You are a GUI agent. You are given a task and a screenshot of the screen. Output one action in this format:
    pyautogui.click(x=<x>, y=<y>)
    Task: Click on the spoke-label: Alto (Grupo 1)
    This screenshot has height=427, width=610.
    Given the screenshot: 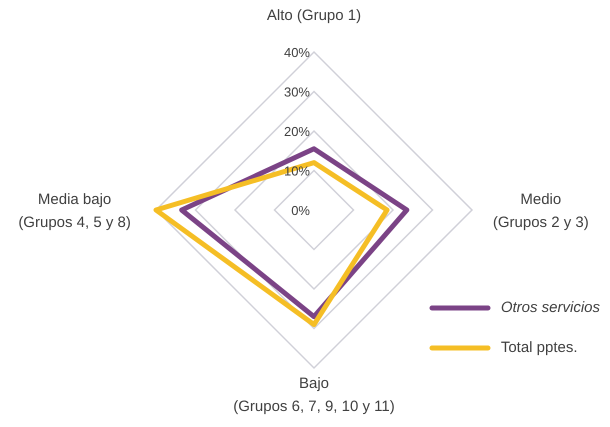 What is the action you would take?
    pyautogui.click(x=314, y=15)
    